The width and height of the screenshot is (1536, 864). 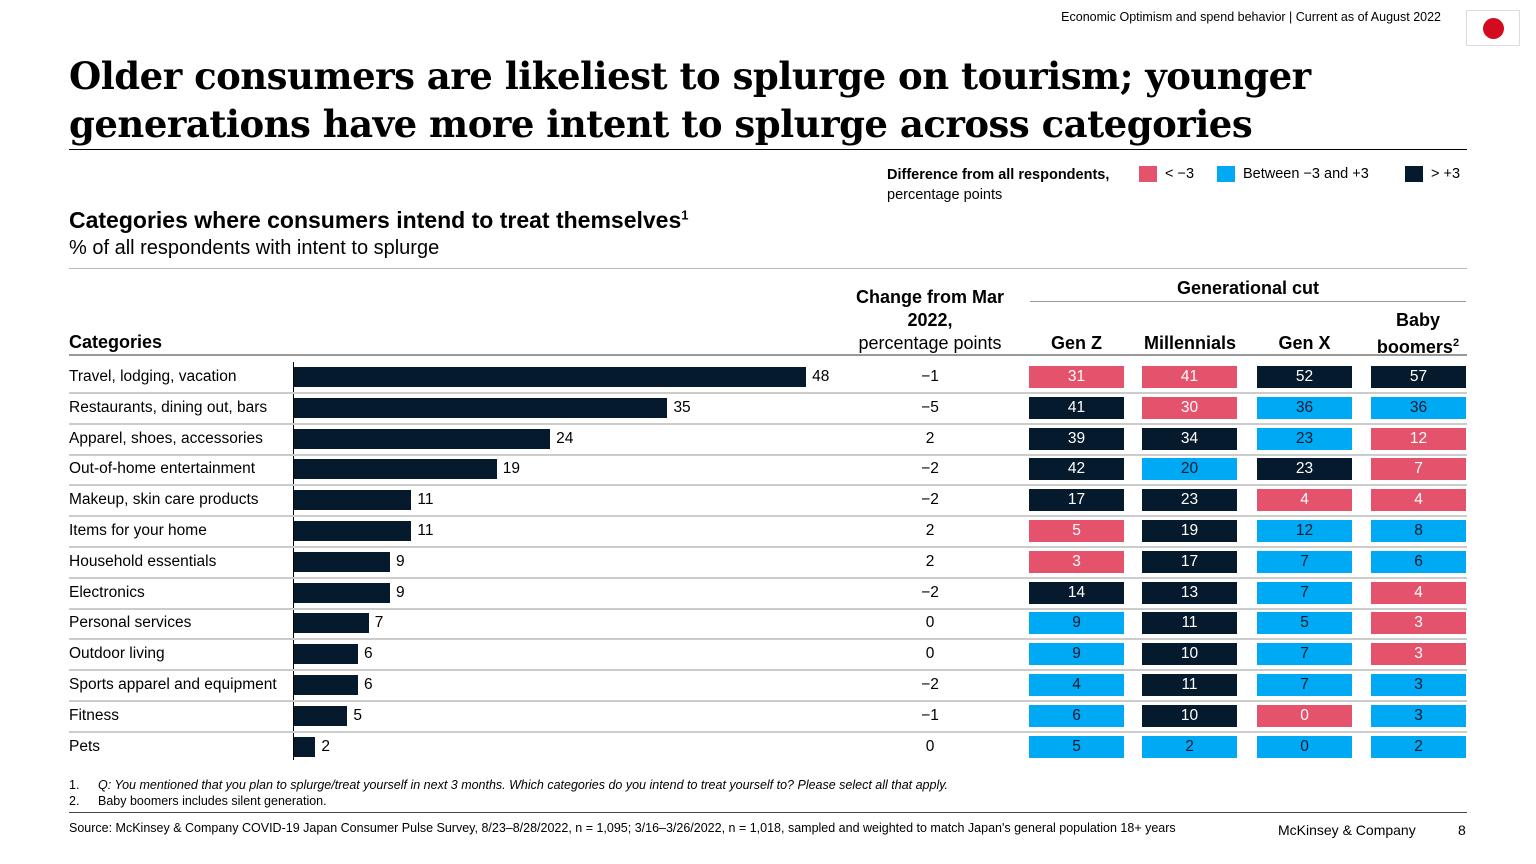 What do you see at coordinates (1189, 500) in the screenshot?
I see `gen-cell-millennials: 23` at bounding box center [1189, 500].